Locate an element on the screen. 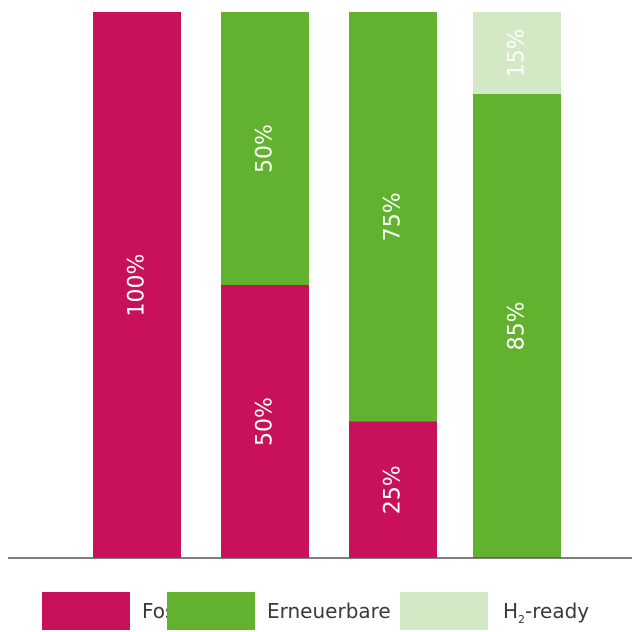  bar-2-fossil-label: 50% is located at coordinates (265, 421).